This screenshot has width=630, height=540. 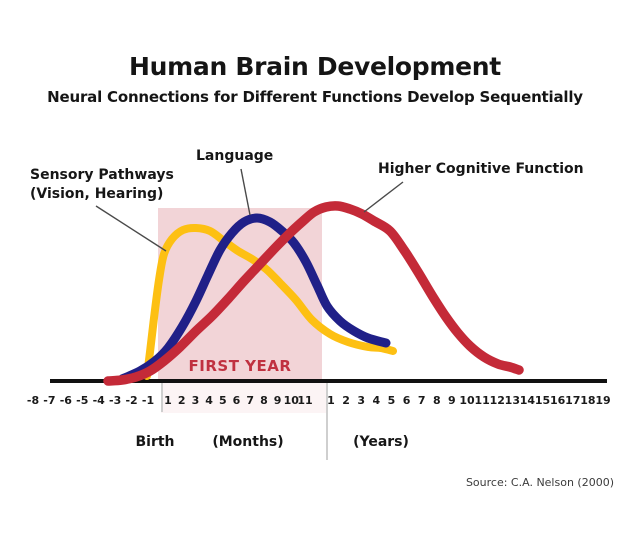 What do you see at coordinates (240, 366) in the screenshot?
I see `first-year-label: FIRST YEAR` at bounding box center [240, 366].